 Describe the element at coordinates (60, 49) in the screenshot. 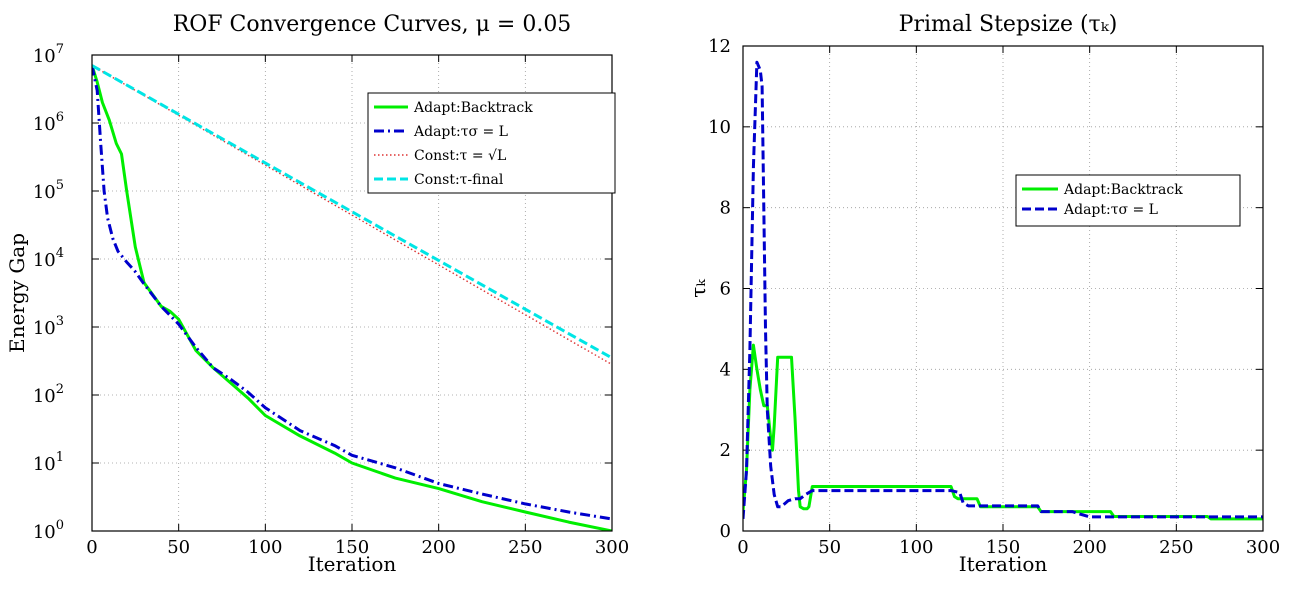

I see `y-tick-exponent: 7` at that location.